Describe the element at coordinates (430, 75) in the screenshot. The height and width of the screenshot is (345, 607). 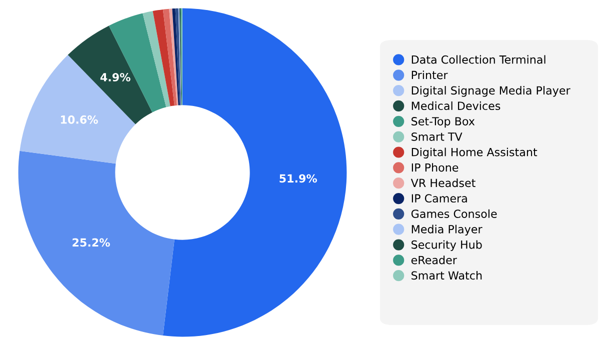
I see `legend-label: Printer` at that location.